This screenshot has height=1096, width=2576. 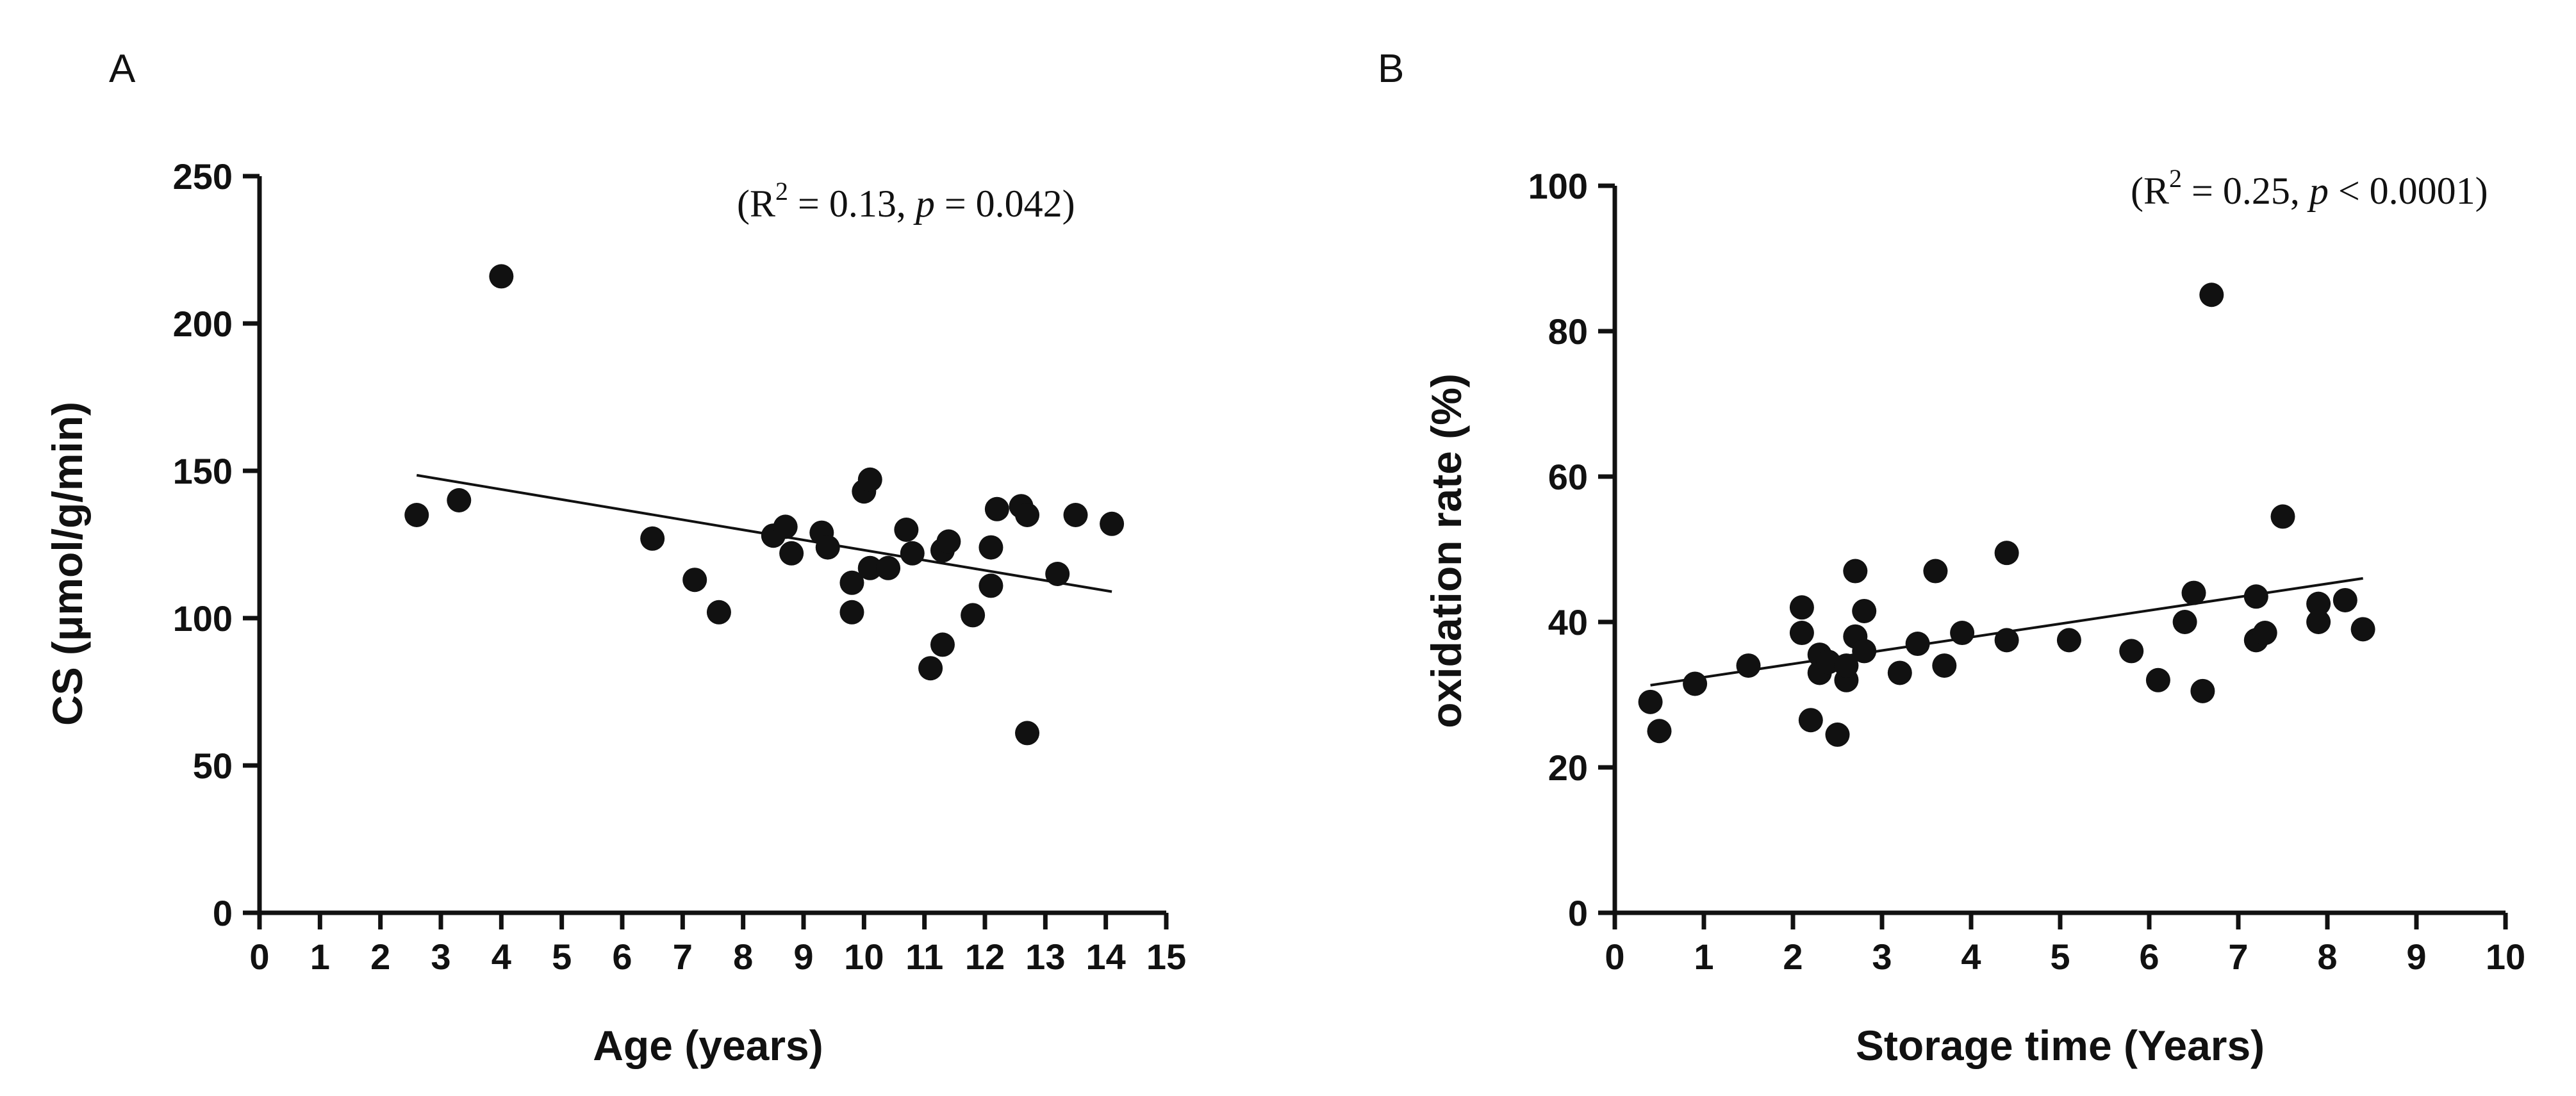 I want to click on x-tick-label: 6, so click(x=622, y=957).